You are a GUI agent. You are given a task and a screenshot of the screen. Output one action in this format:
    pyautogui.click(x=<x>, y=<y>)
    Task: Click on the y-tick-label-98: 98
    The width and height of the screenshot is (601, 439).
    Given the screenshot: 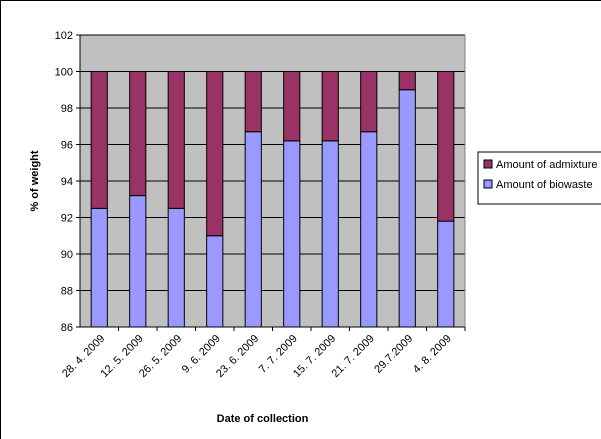 What is the action you would take?
    pyautogui.click(x=67, y=109)
    